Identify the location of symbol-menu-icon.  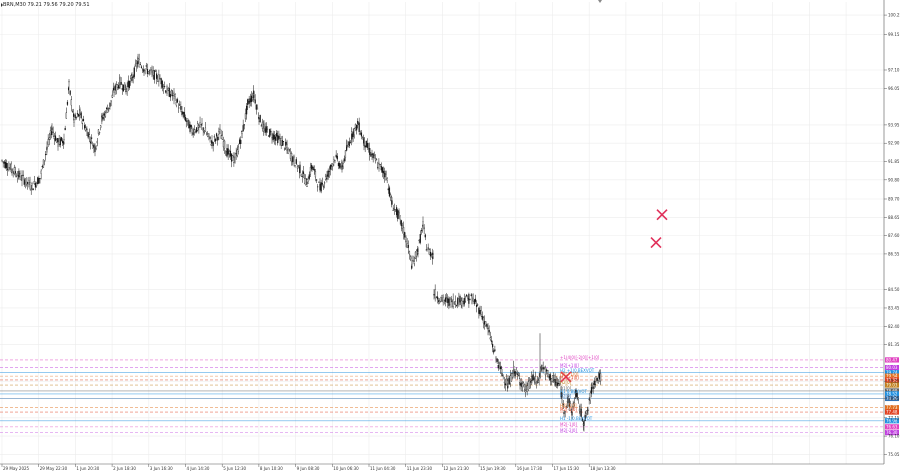
(2, 5).